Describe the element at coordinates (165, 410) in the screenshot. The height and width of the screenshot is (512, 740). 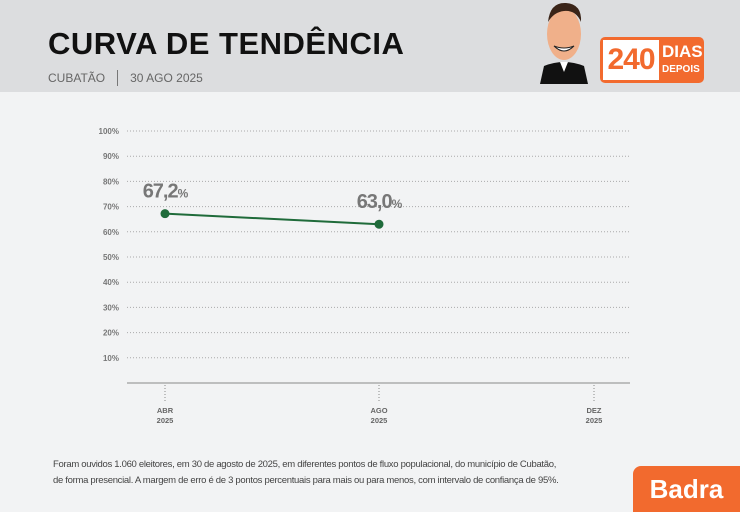
I see `x-tick-month: ABR` at that location.